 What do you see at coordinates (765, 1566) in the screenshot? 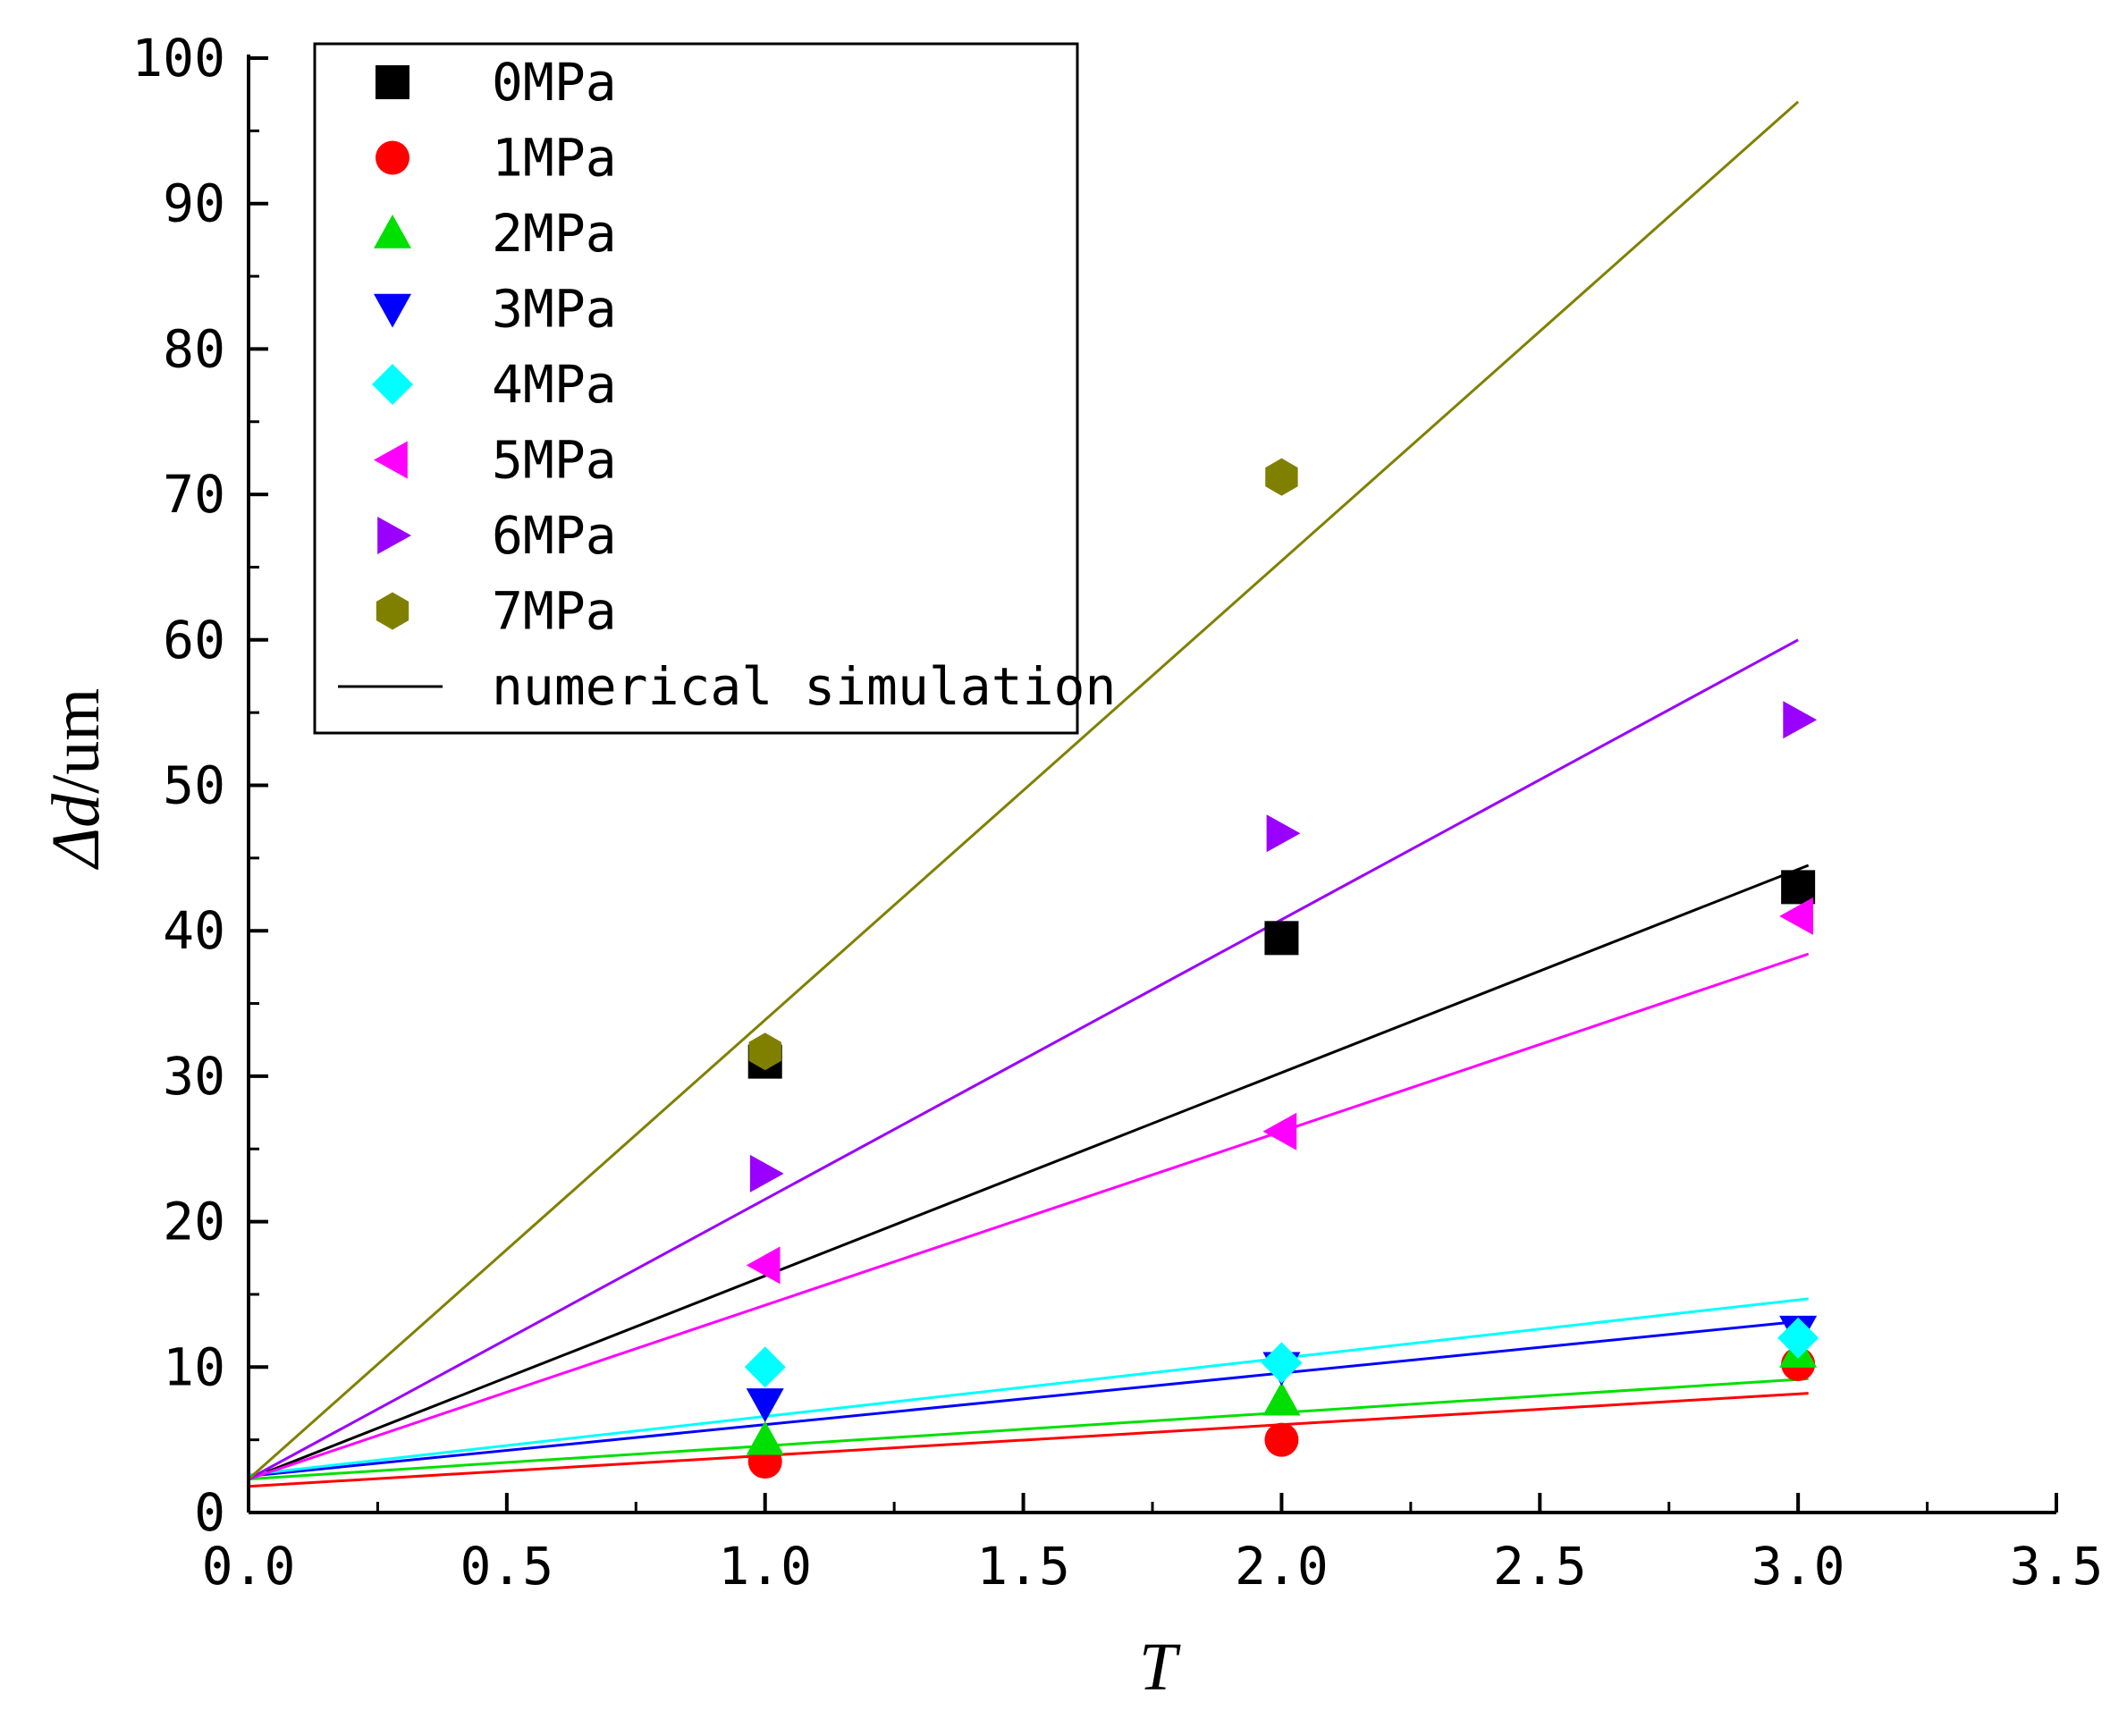
I see `x-tick-label: 1.0` at bounding box center [765, 1566].